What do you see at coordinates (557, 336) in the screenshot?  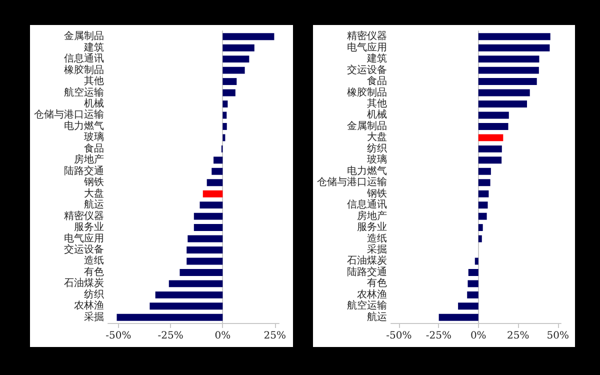 I see `x-tick-label: 50%` at bounding box center [557, 336].